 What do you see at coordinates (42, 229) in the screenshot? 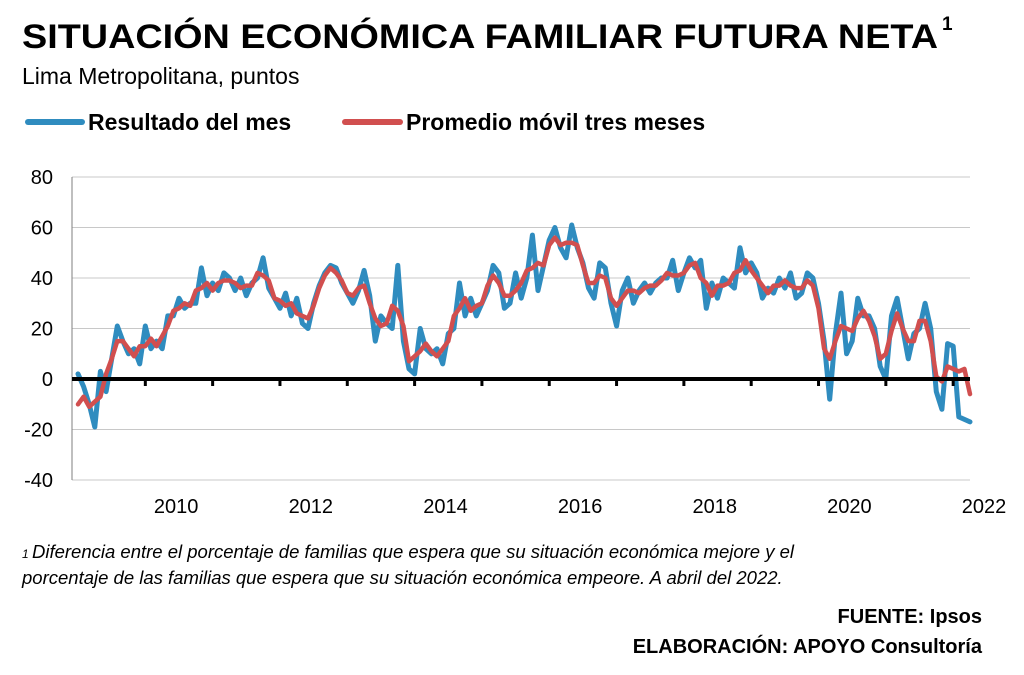
I see `y-tick-label: 60` at bounding box center [42, 229].